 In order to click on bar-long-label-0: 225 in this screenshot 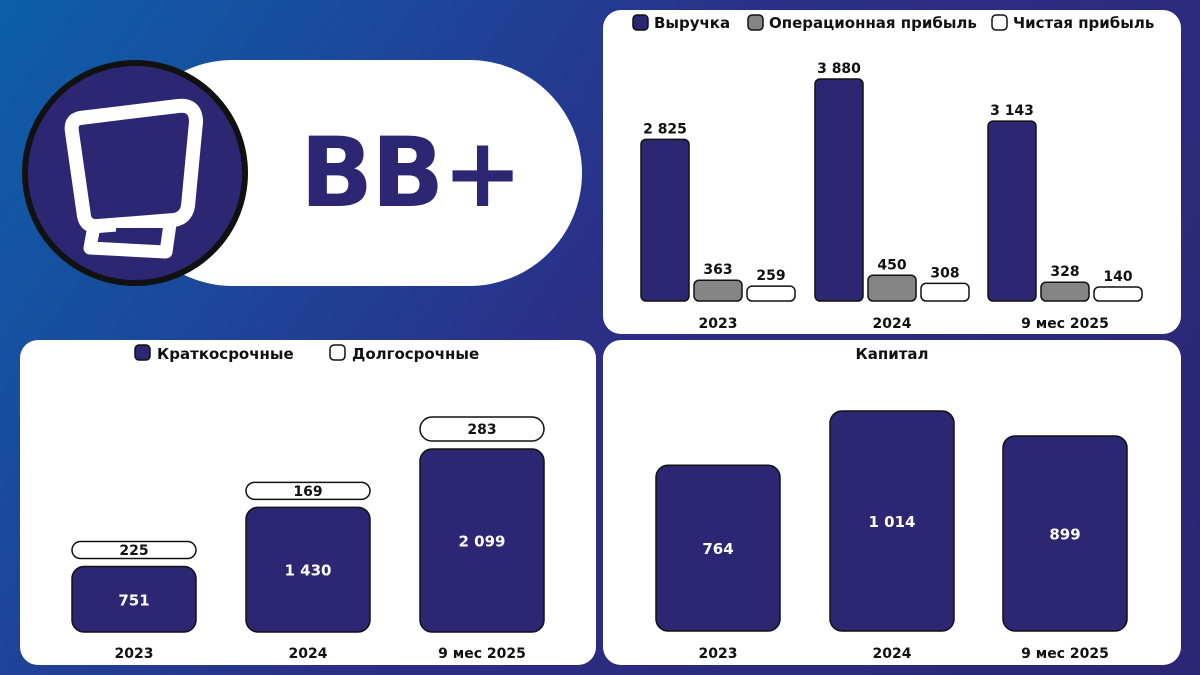, I will do `click(133, 551)`.